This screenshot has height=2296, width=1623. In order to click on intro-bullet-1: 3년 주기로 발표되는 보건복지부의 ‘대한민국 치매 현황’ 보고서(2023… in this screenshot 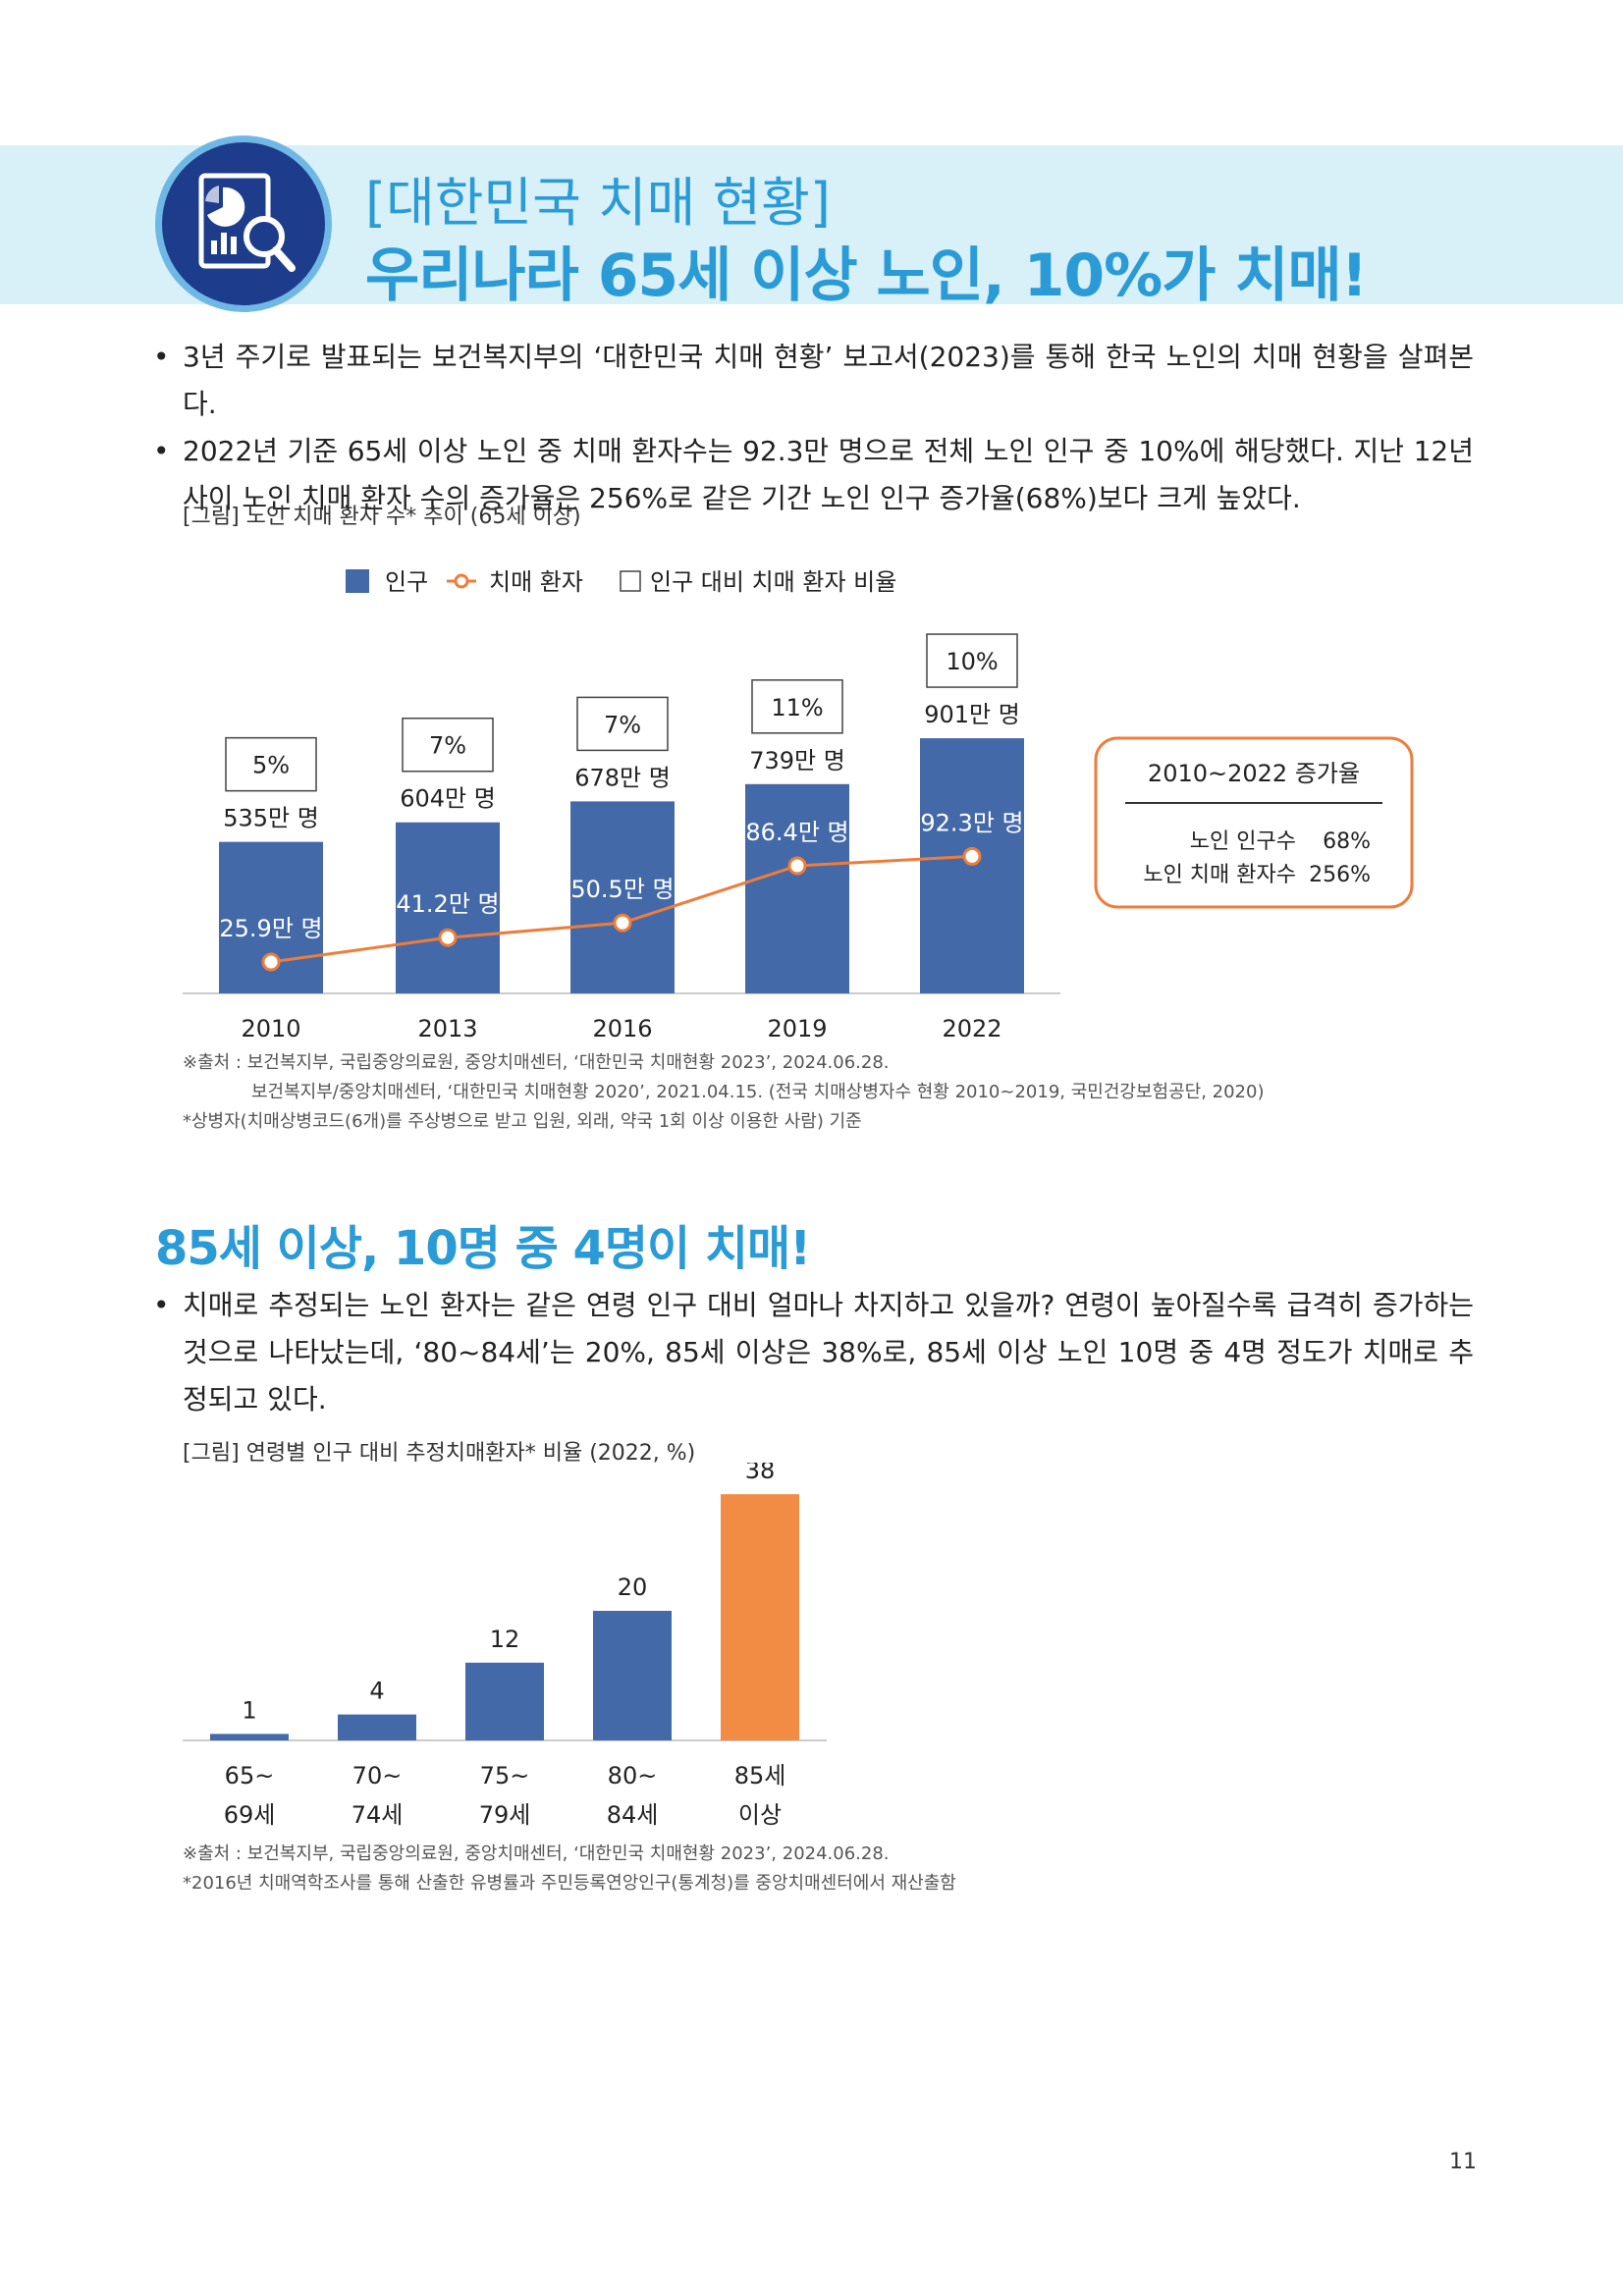, I will do `click(813, 381)`.